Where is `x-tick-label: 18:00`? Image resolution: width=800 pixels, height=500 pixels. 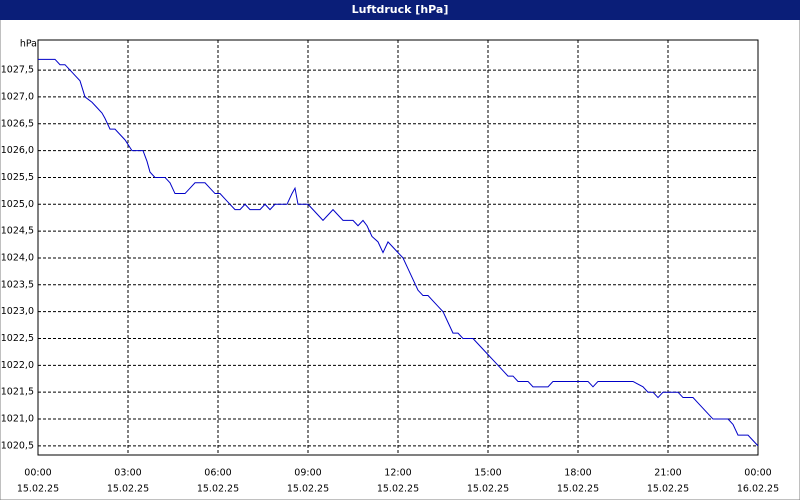
x-tick-label: 18:00 is located at coordinates (577, 473).